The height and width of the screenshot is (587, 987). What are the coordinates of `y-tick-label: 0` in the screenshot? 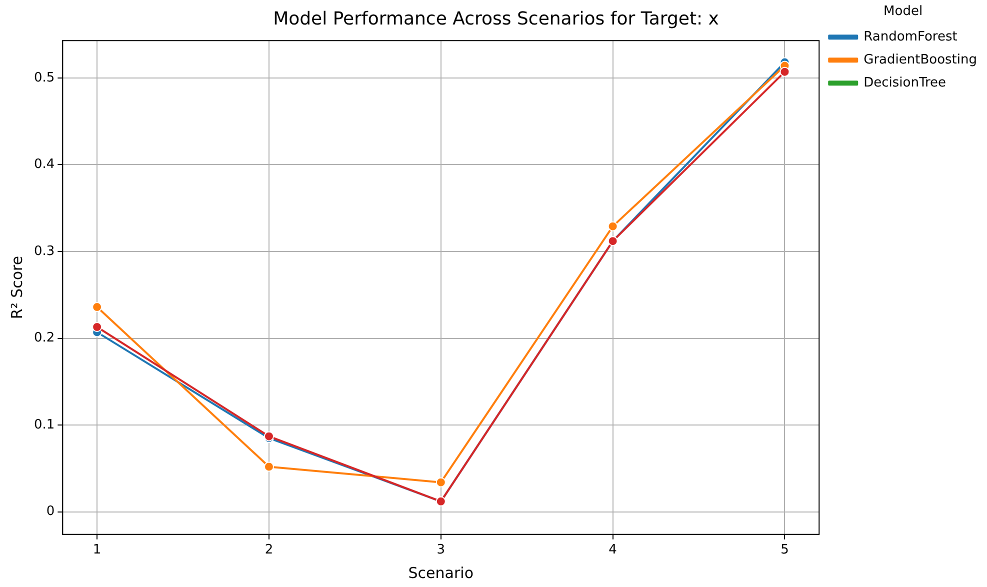 It's located at (50, 512).